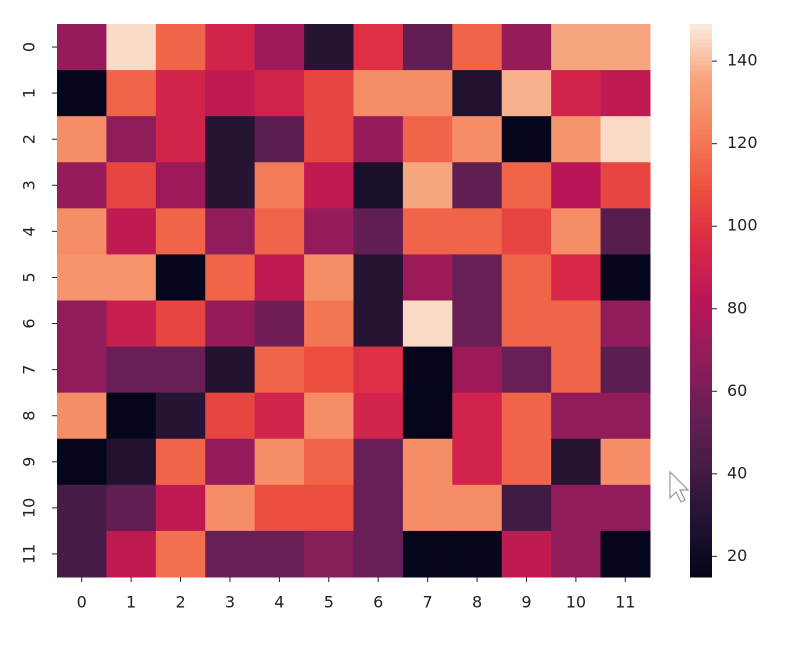 The height and width of the screenshot is (656, 793). I want to click on y-tick-label: 2, so click(29, 139).